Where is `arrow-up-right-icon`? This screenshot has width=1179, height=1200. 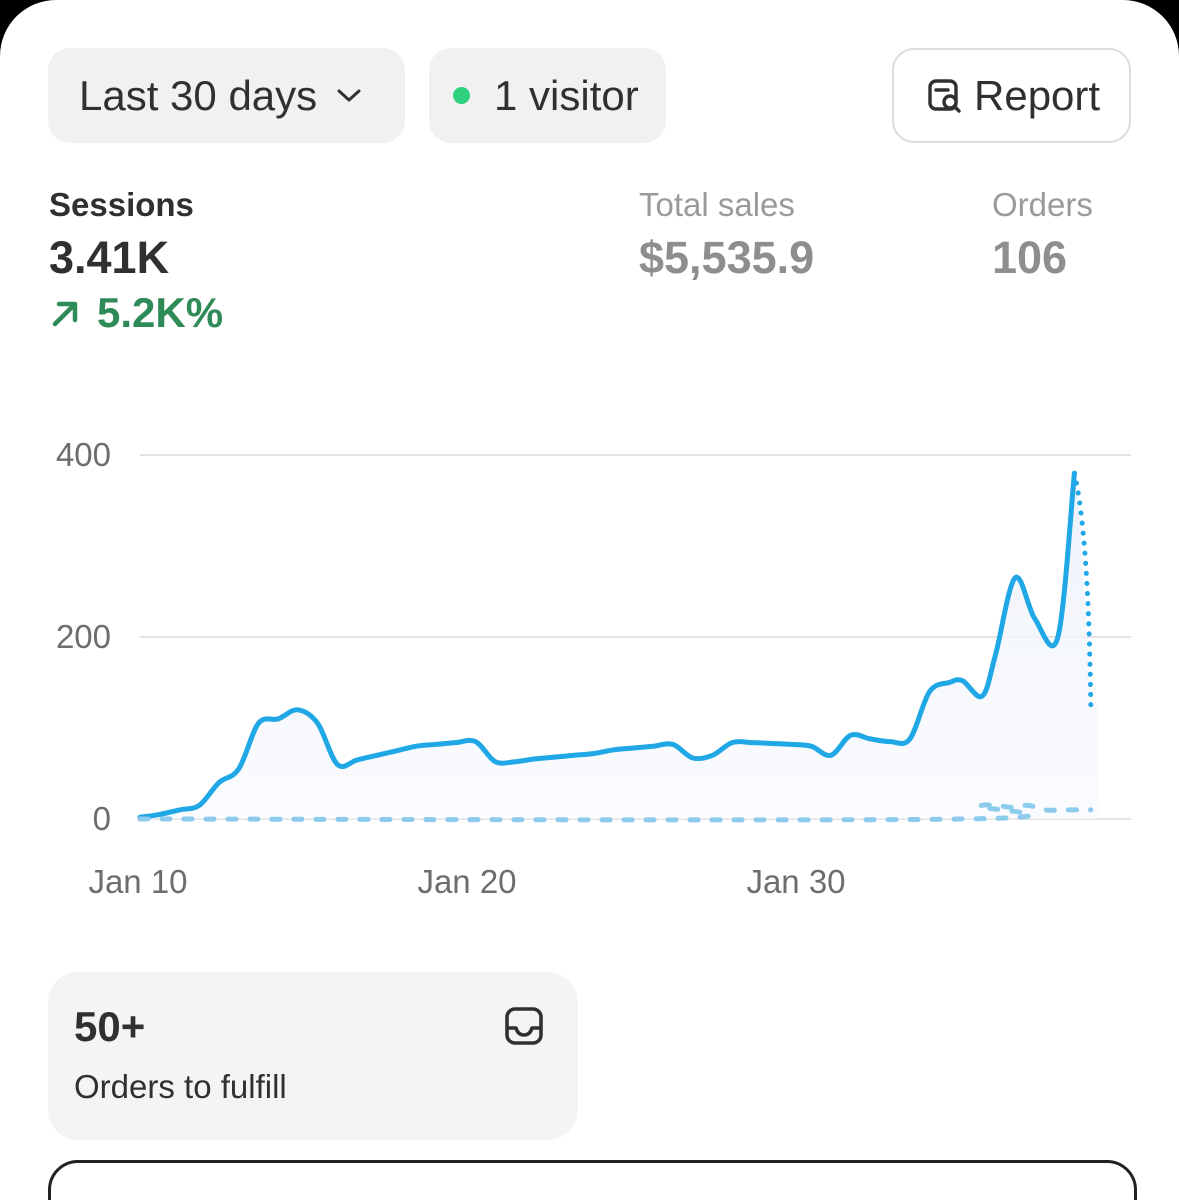
arrow-up-right-icon is located at coordinates (66, 313).